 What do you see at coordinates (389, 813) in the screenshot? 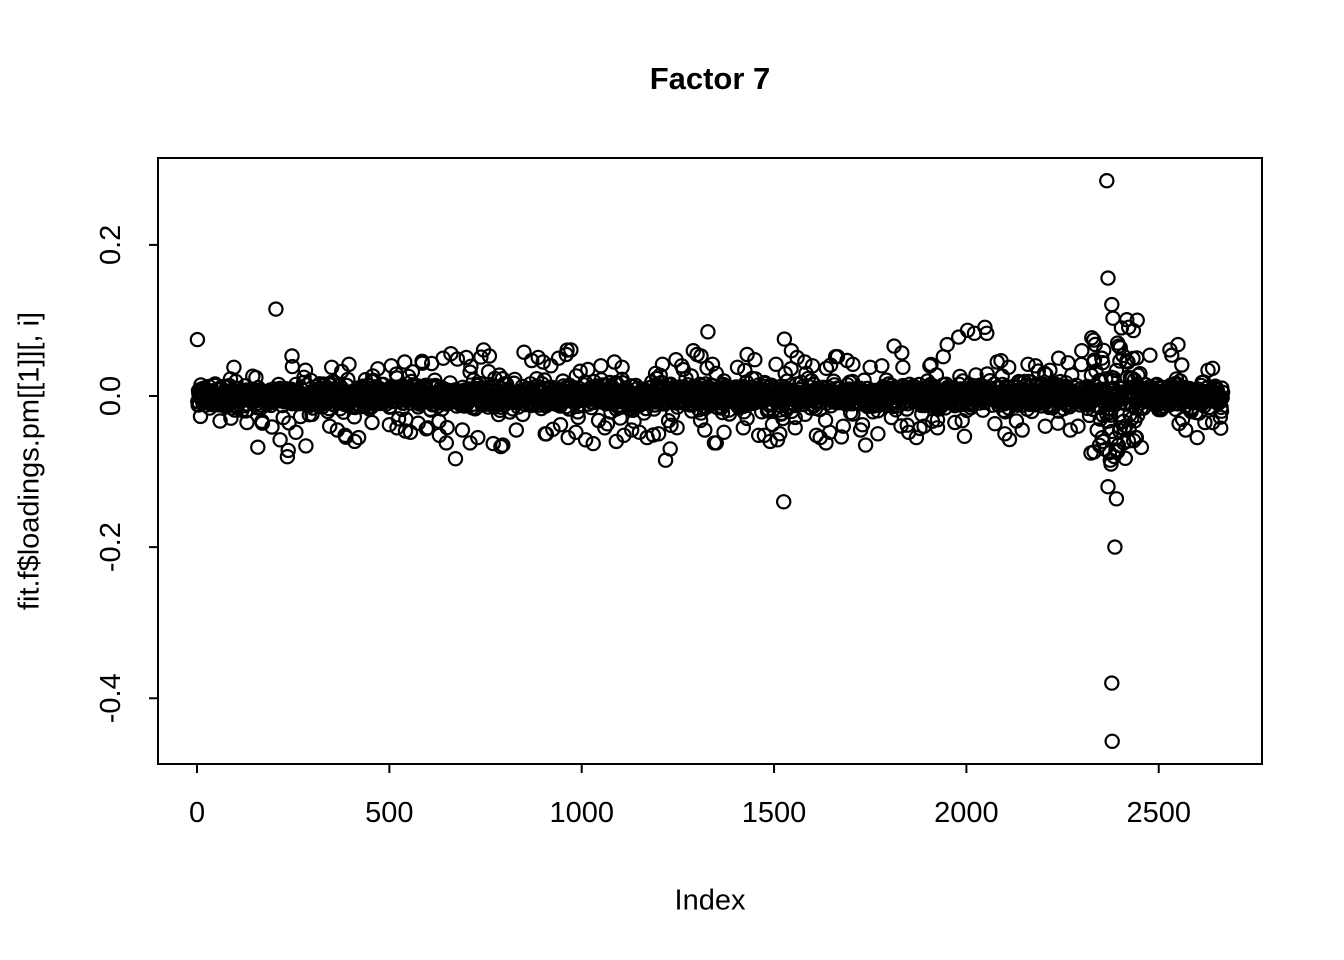
I see `x-tick-label: 500` at bounding box center [389, 813].